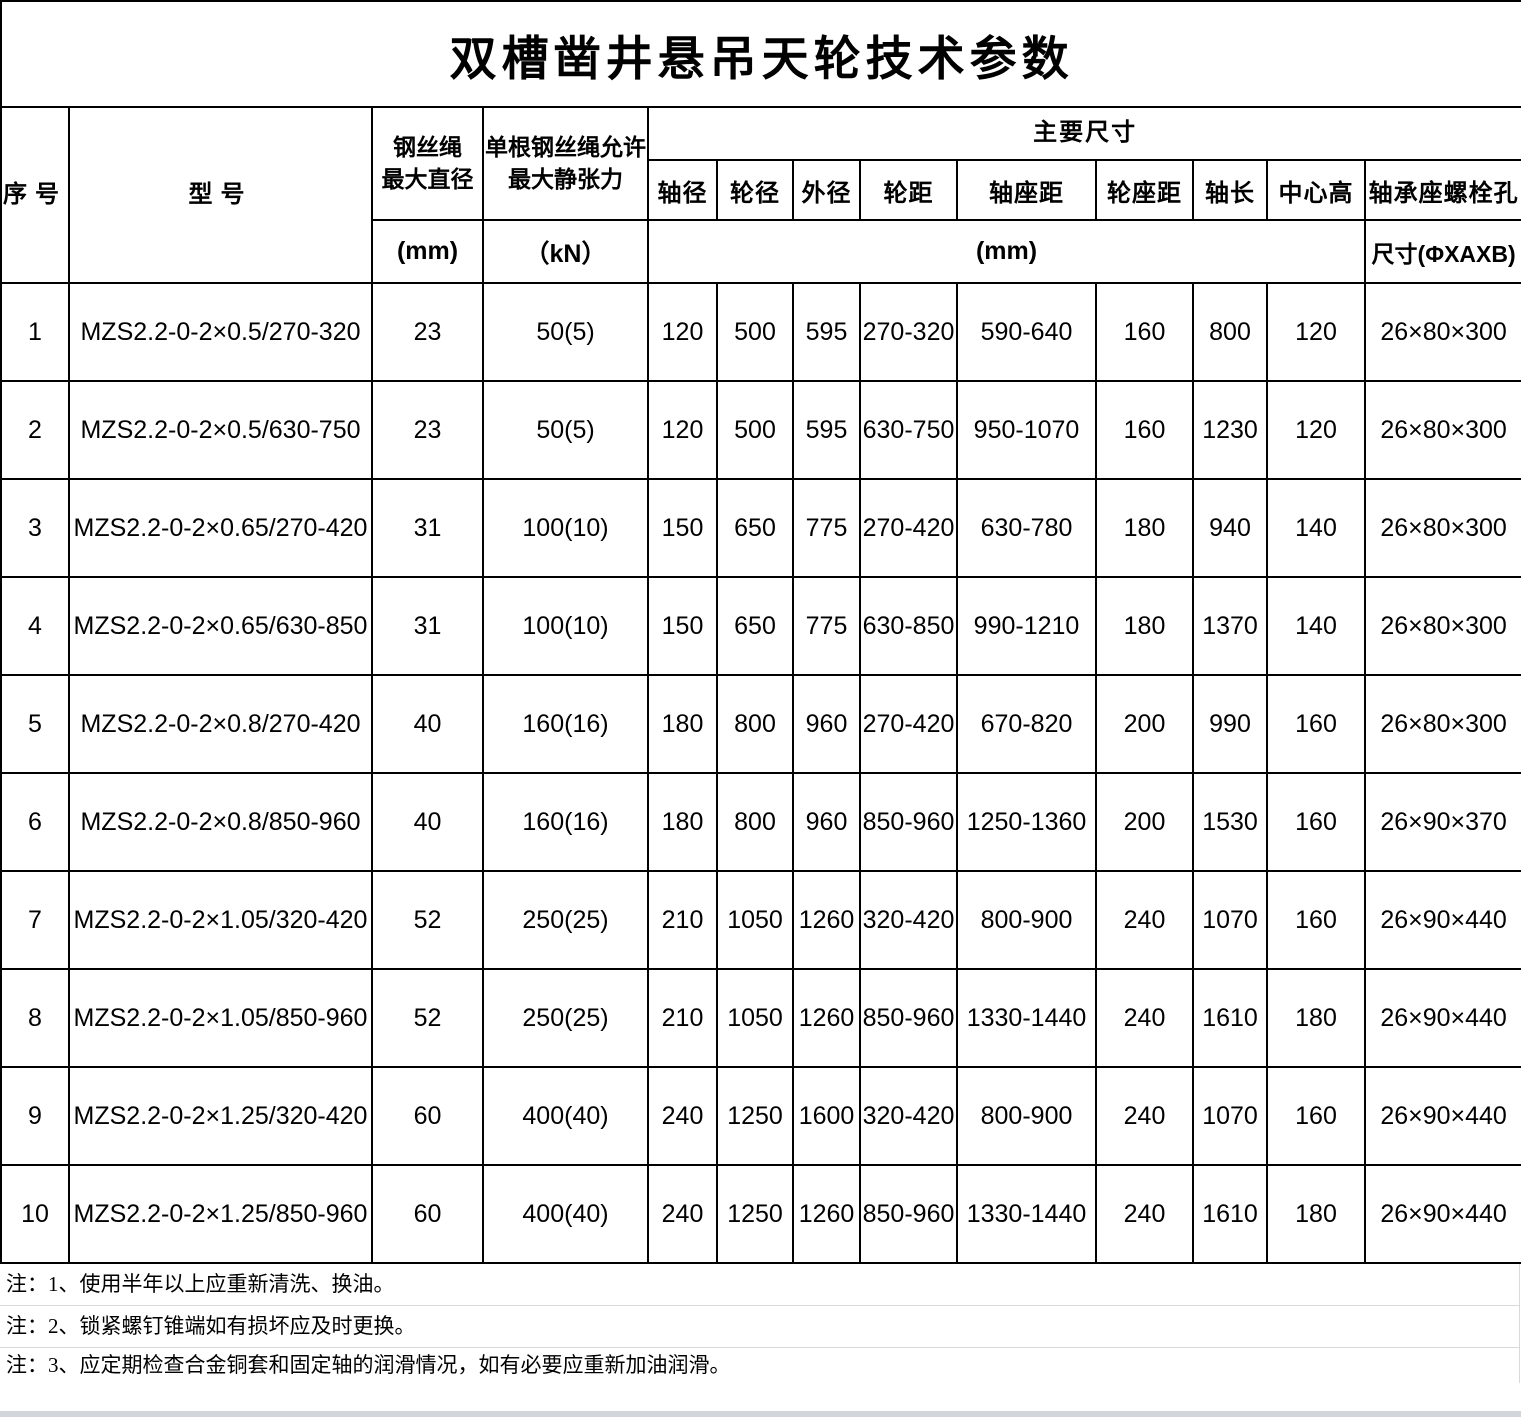  What do you see at coordinates (1026, 920) in the screenshot?
I see `table-cell: 800-900` at bounding box center [1026, 920].